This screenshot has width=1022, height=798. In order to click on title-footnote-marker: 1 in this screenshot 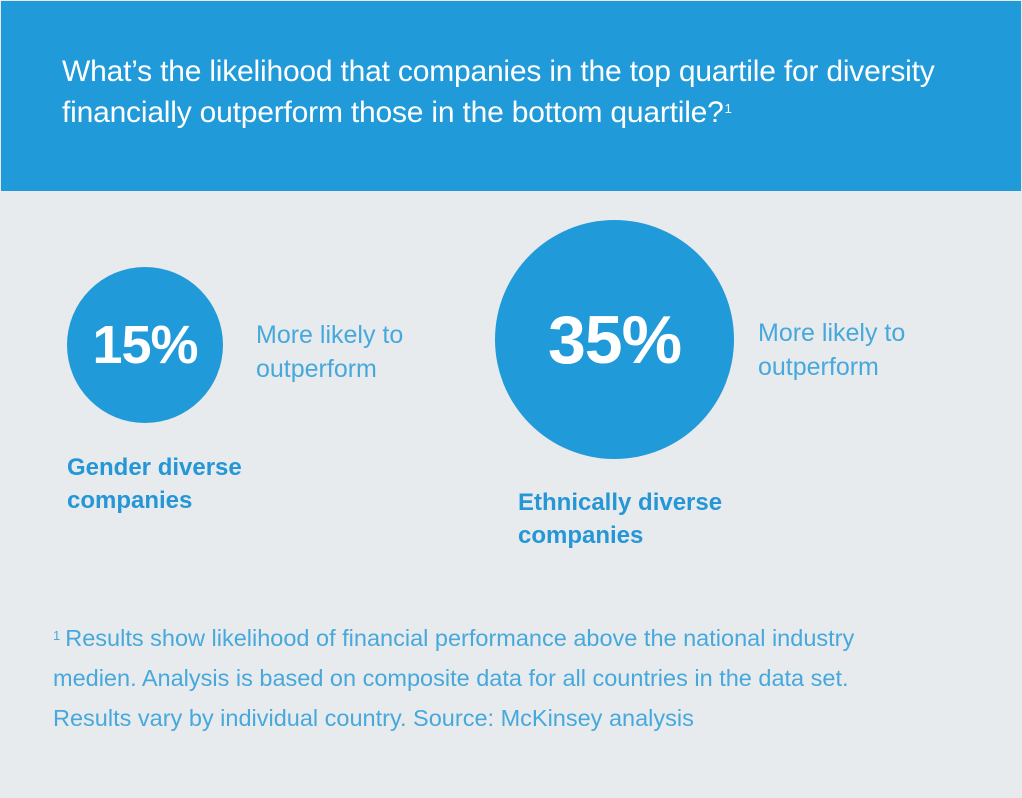, I will do `click(728, 108)`.